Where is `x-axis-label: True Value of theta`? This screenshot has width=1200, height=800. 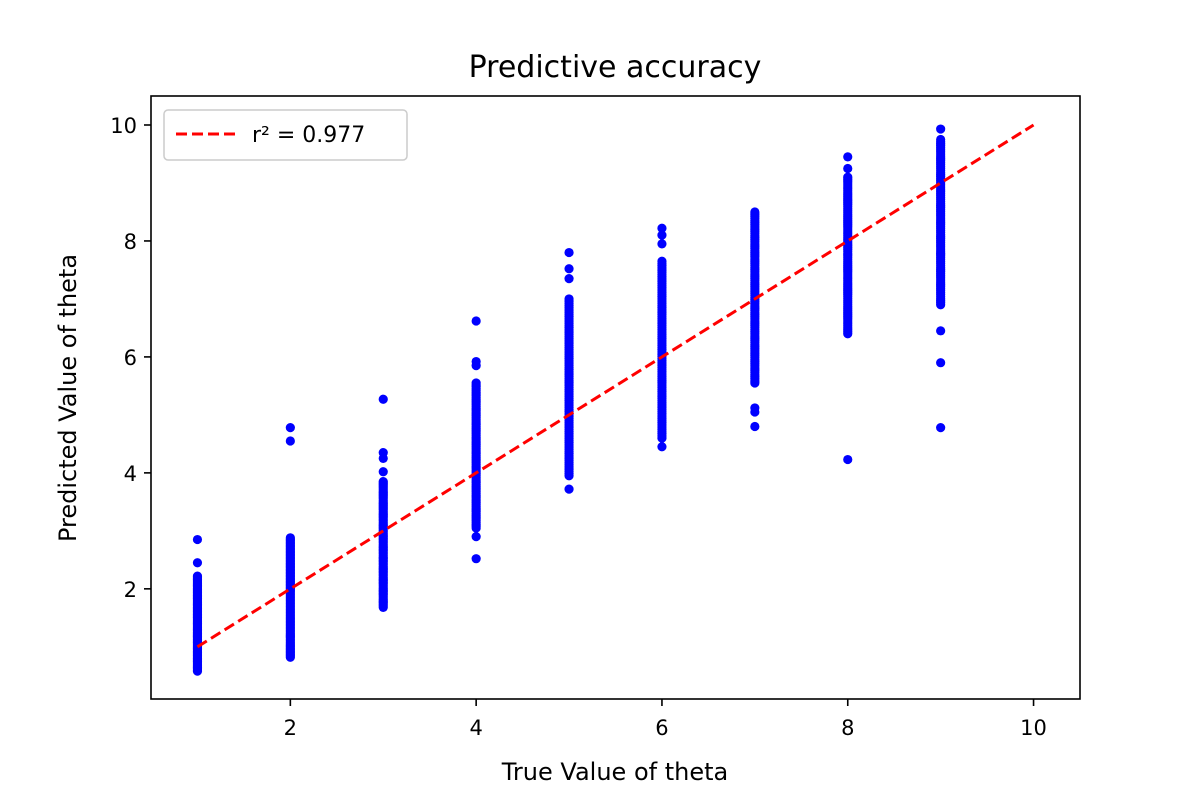
x-axis-label: True Value of theta is located at coordinates (614, 772).